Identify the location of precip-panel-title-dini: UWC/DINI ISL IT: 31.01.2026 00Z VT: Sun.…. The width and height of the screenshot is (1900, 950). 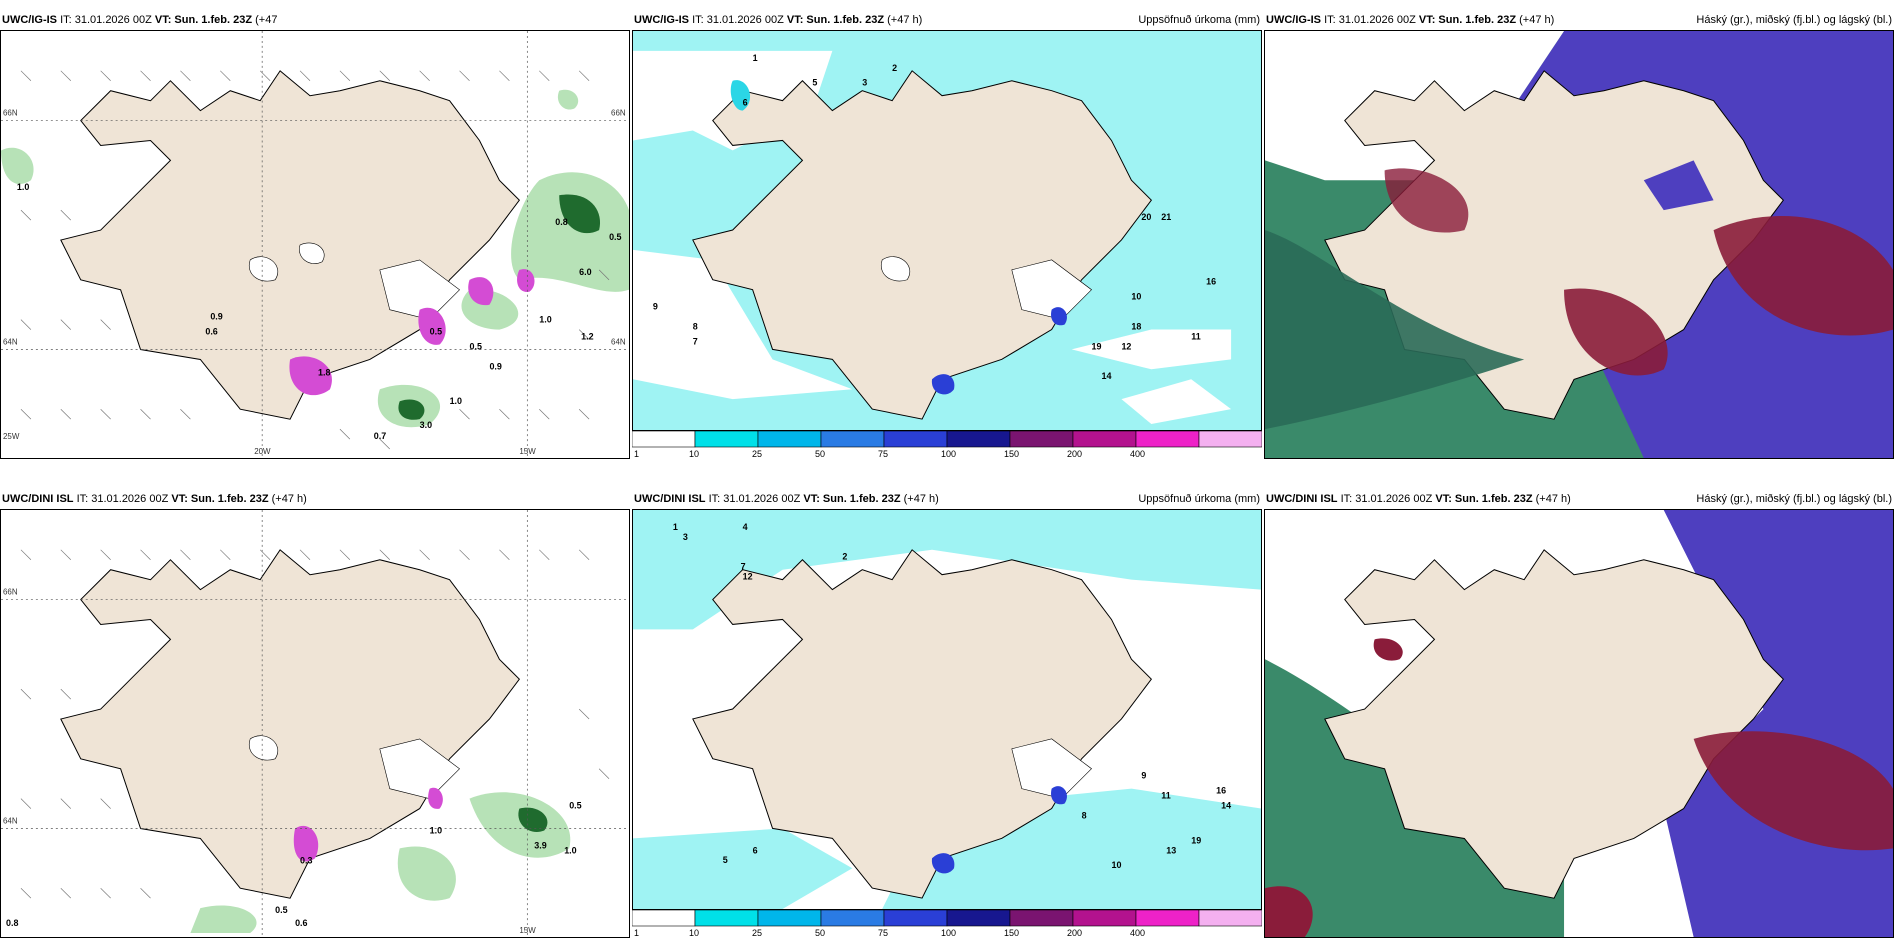
(786, 499).